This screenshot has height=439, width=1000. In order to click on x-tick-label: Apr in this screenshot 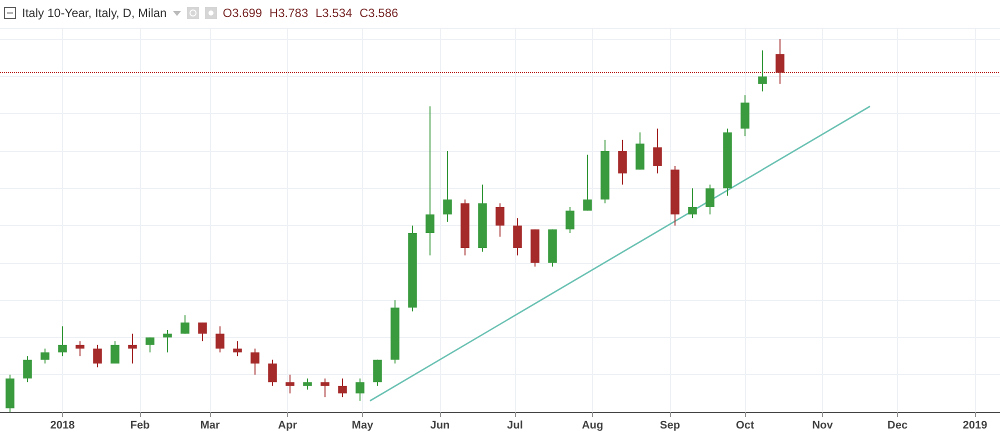, I will do `click(288, 426)`.